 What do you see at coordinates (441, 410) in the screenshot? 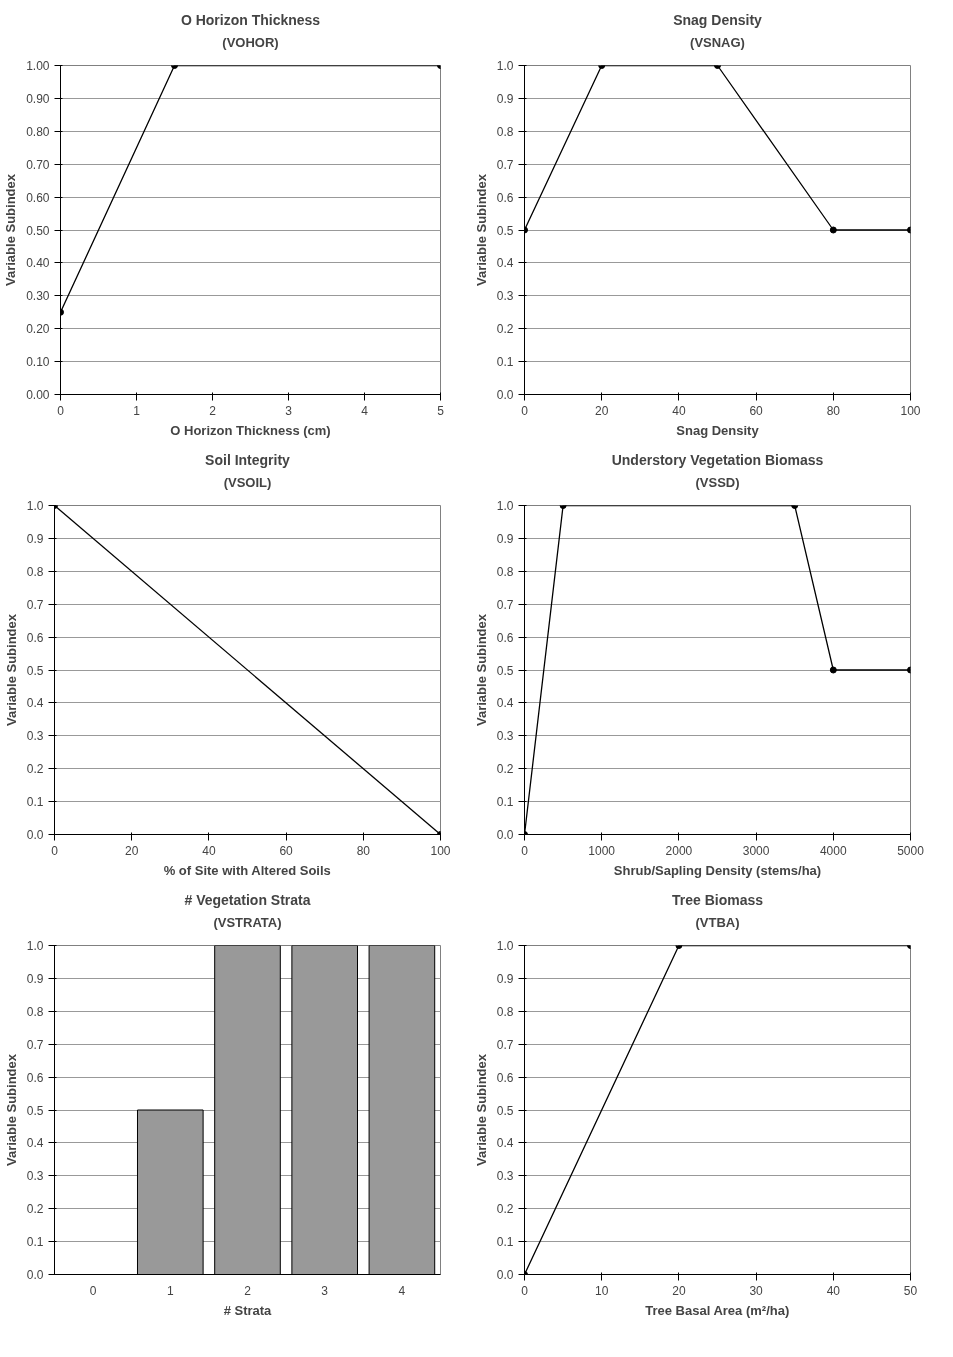
I see `x-tick-label: 5` at bounding box center [441, 410].